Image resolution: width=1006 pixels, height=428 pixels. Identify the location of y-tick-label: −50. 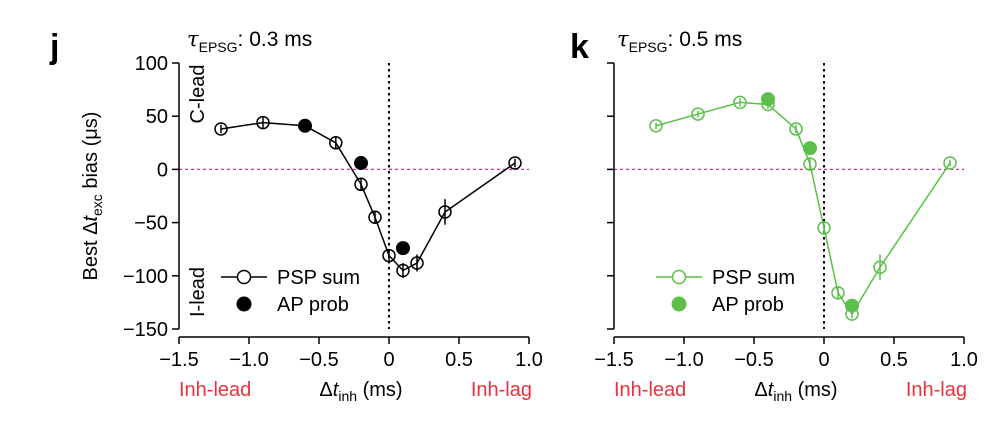
(151, 224).